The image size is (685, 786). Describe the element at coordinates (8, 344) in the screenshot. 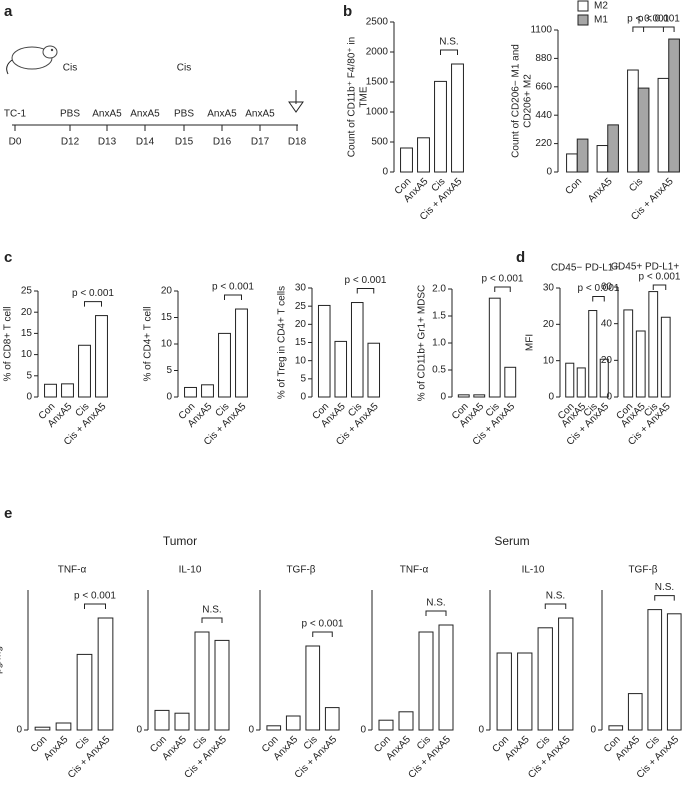

I see `y-axis-label: % of CD8+ T cell` at that location.